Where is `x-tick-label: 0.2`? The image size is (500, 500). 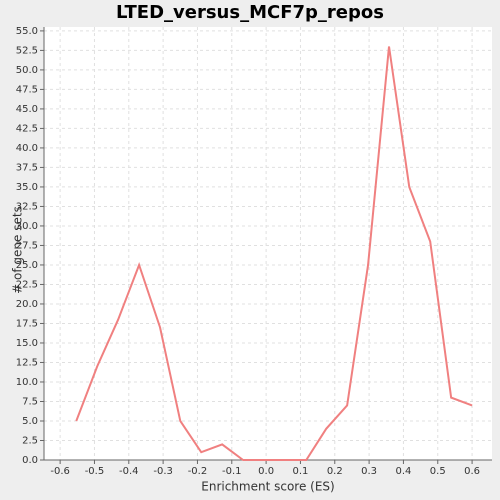 x-tick-label: 0.2 is located at coordinates (335, 471).